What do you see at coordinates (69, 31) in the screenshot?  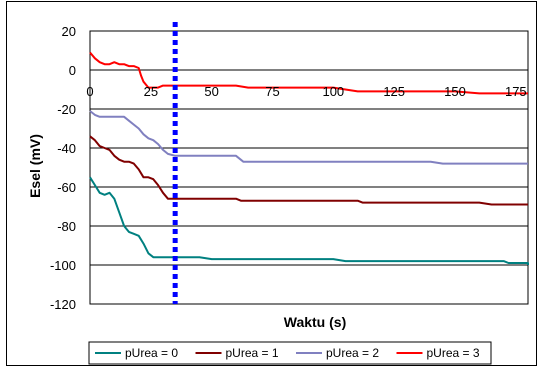 I see `y-tick-label: 20` at bounding box center [69, 31].